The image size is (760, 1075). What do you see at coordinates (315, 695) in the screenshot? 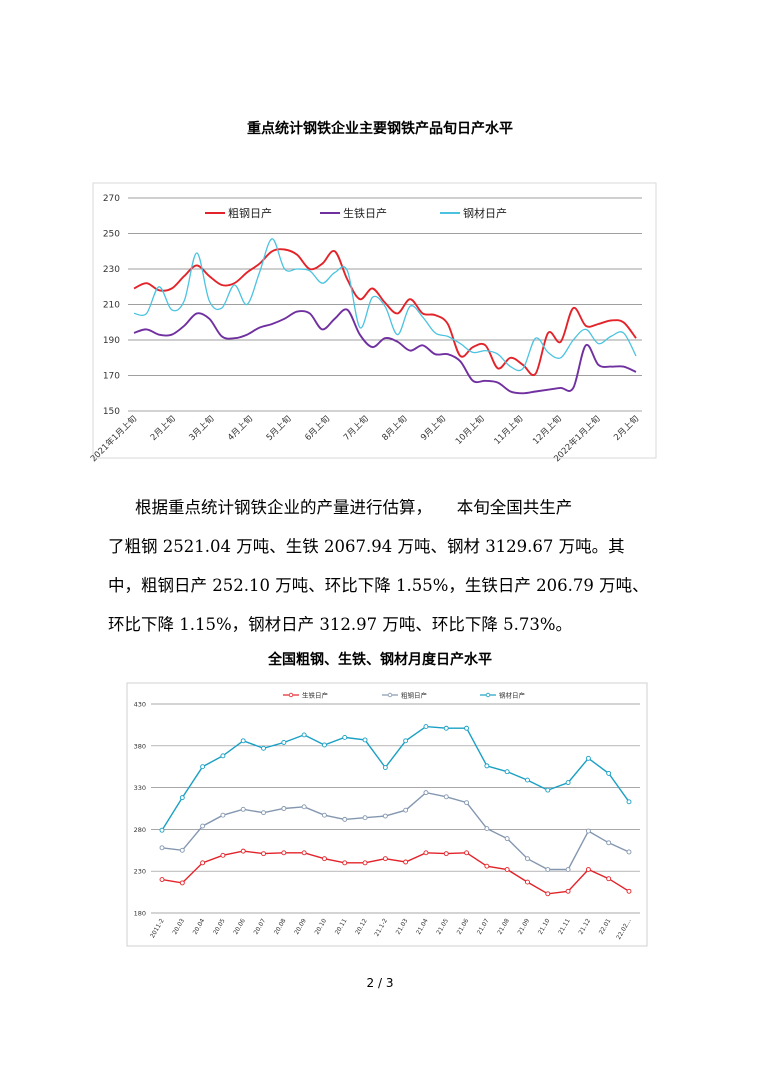
I see `chart2-legend-label: 生铁日产` at bounding box center [315, 695].